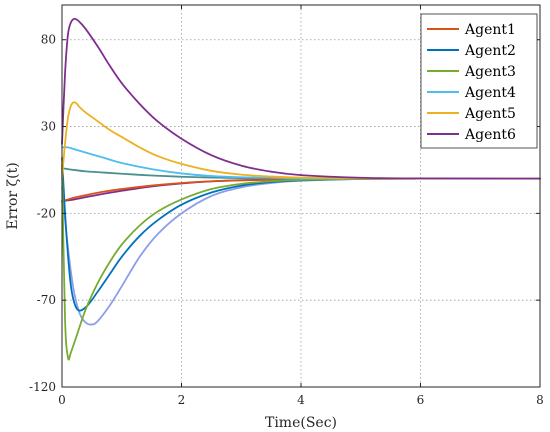 The image size is (550, 432). I want to click on x-tick-label: 0, so click(62, 400).